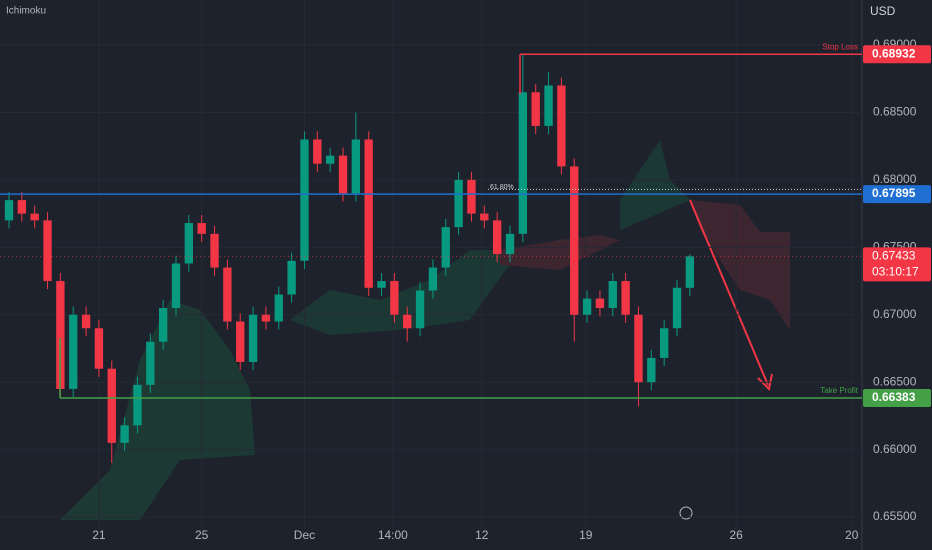 The image size is (932, 550). I want to click on level-label: Stop Loss, so click(840, 46).